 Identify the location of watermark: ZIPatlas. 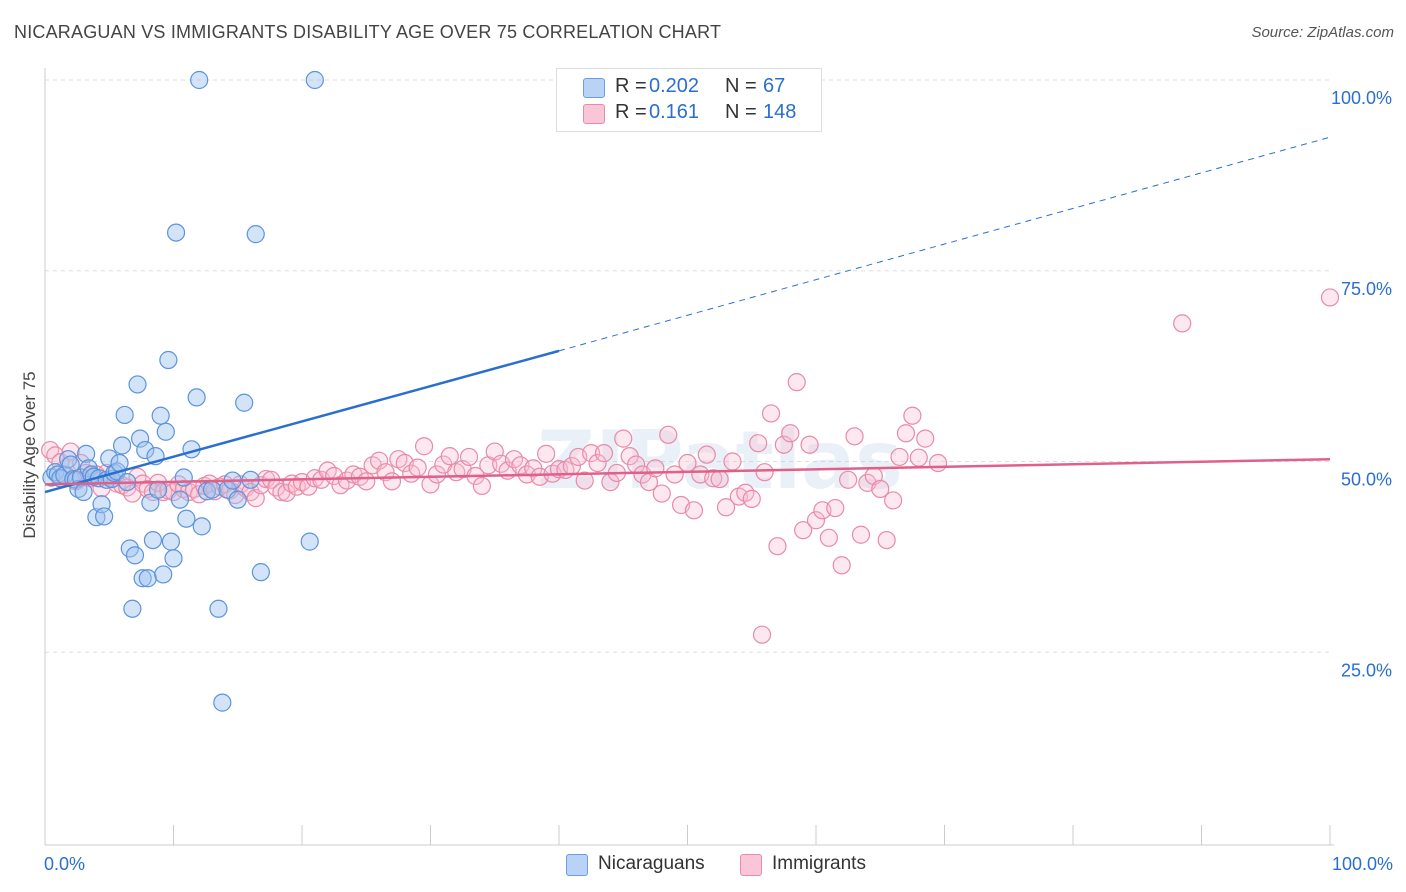
(720, 460).